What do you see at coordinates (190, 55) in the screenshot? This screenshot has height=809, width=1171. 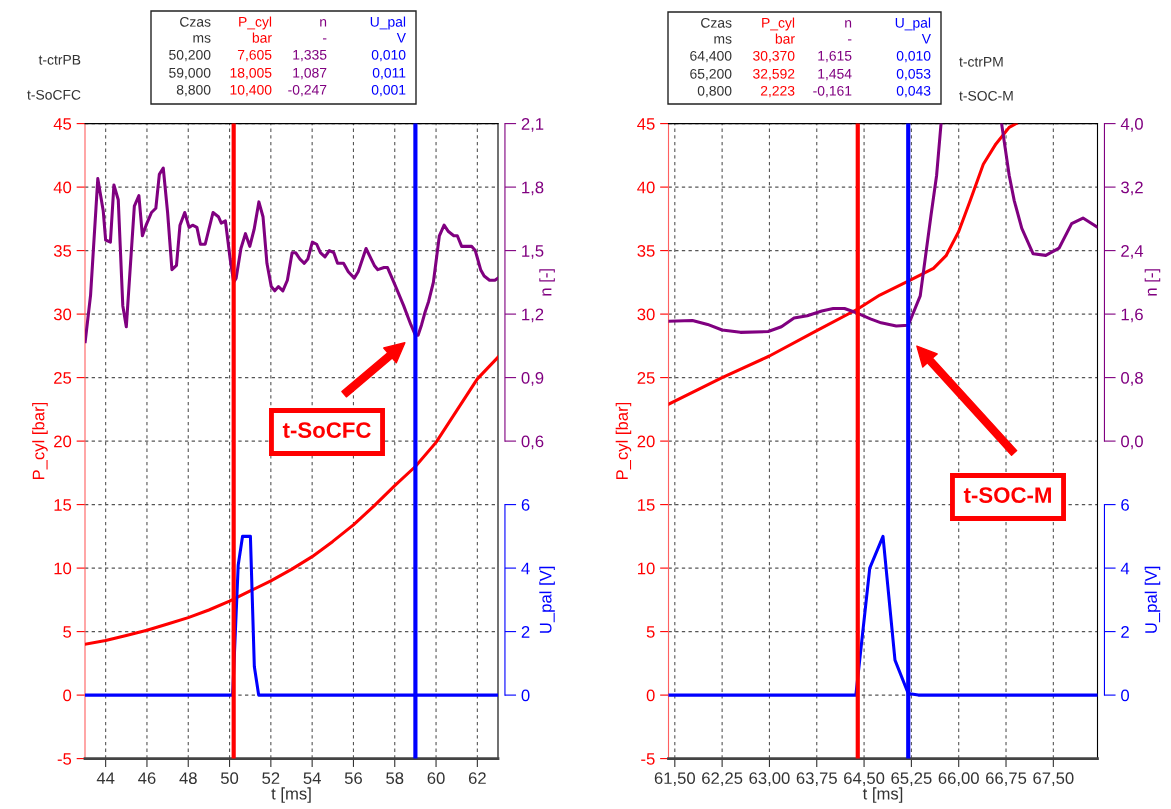 I see `text: 50,200` at bounding box center [190, 55].